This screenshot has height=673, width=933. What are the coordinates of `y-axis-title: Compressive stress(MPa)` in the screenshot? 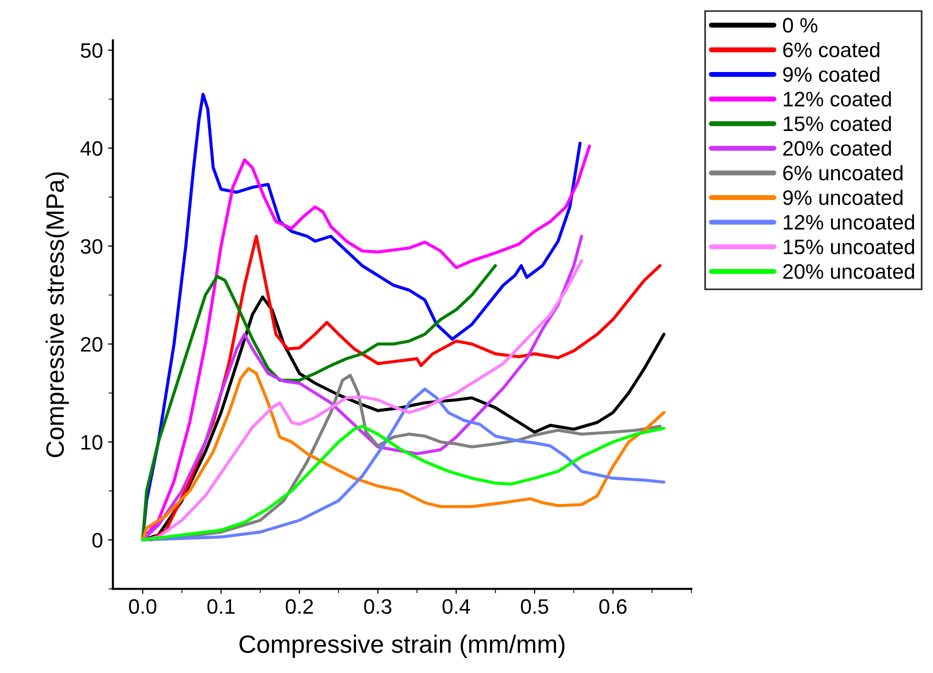 It's located at (57, 315).